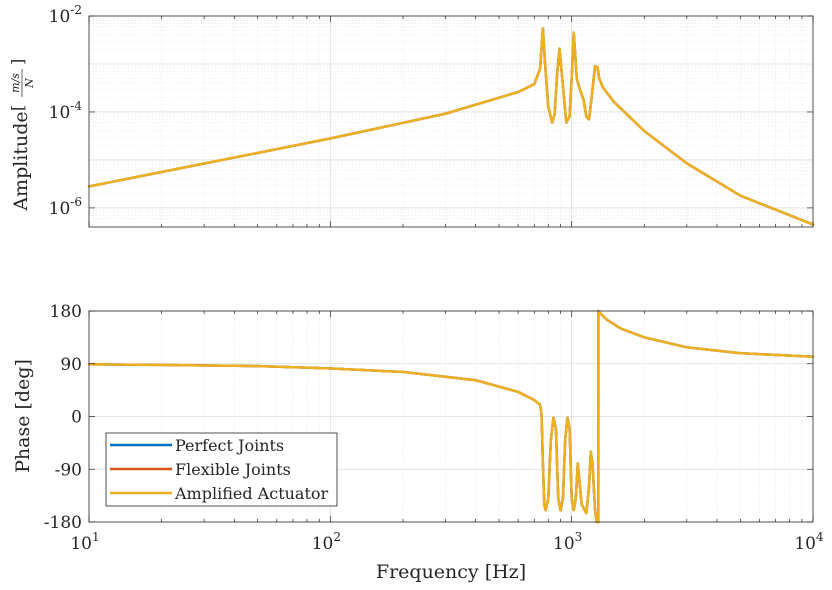  What do you see at coordinates (71, 365) in the screenshot?
I see `phase-y-tick-label: 90` at bounding box center [71, 365].